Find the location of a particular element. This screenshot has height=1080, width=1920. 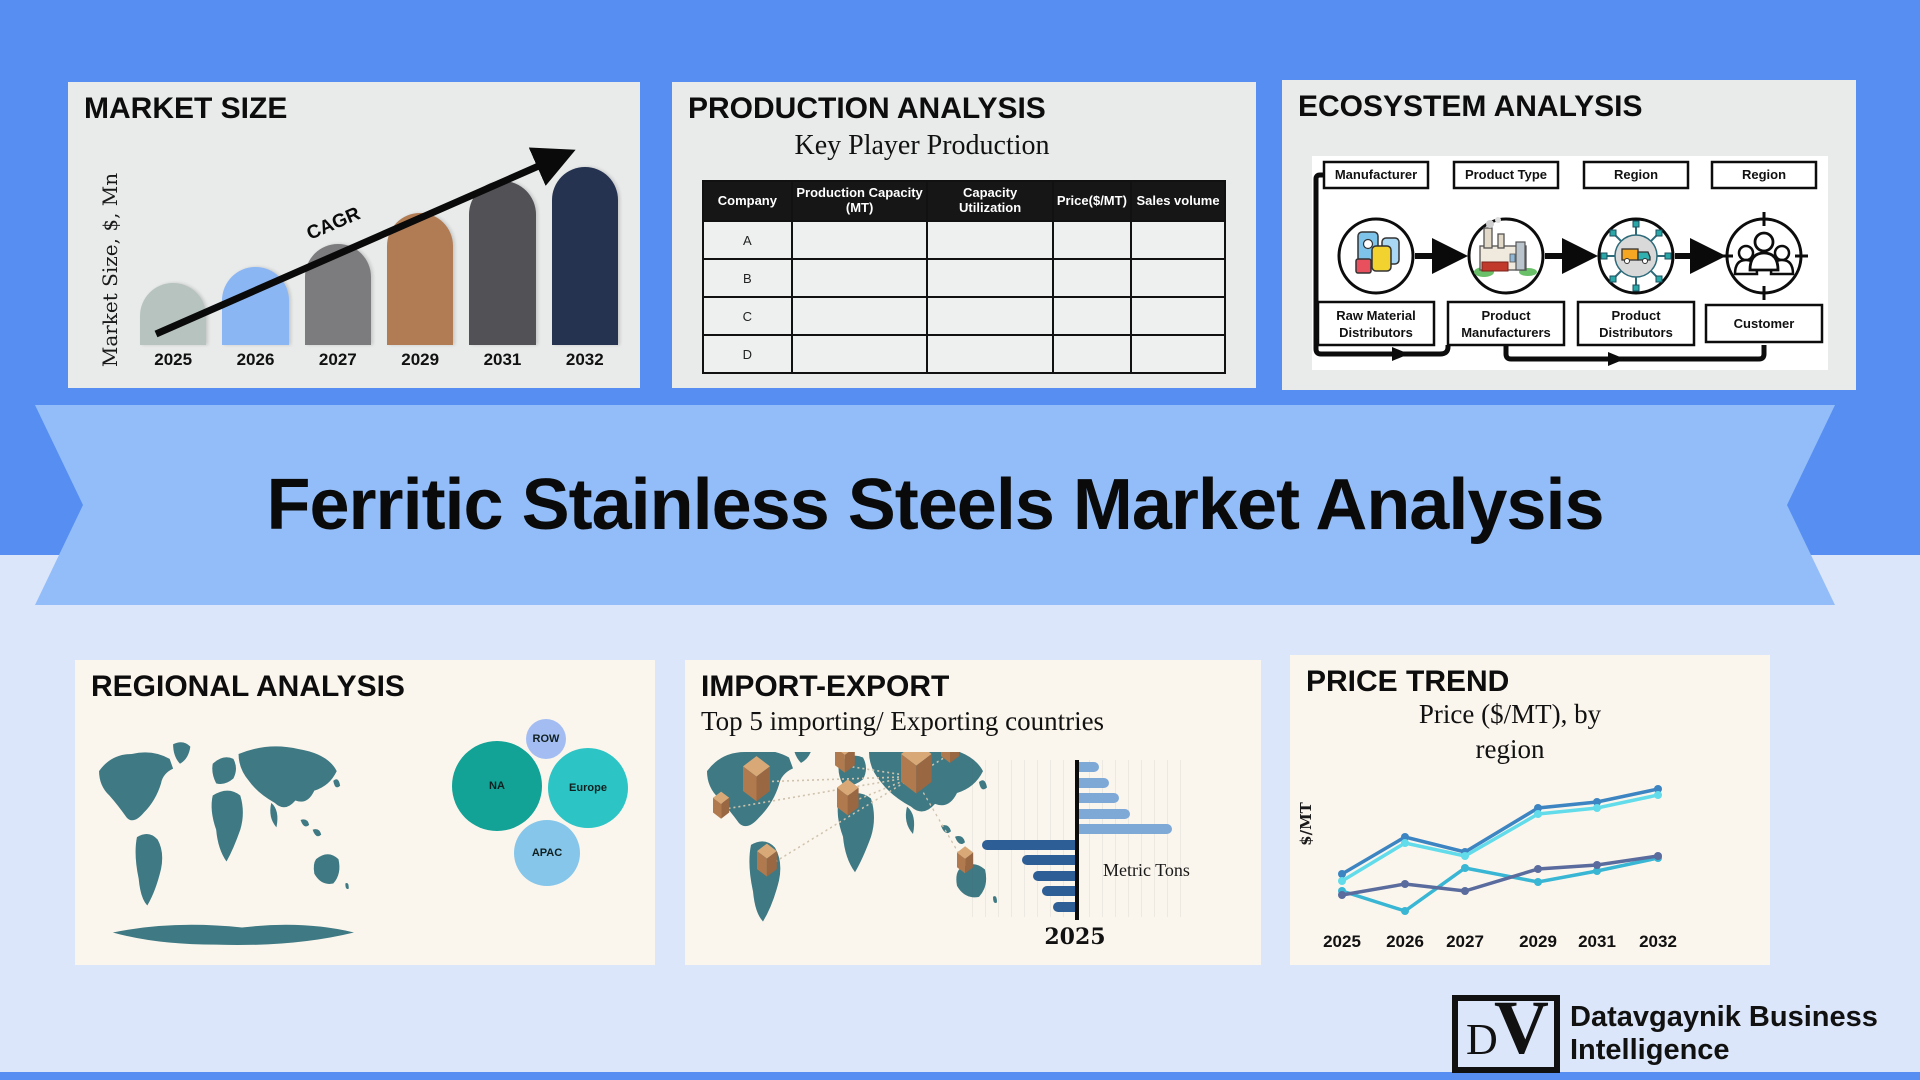

node-box-customer is located at coordinates (1764, 323).